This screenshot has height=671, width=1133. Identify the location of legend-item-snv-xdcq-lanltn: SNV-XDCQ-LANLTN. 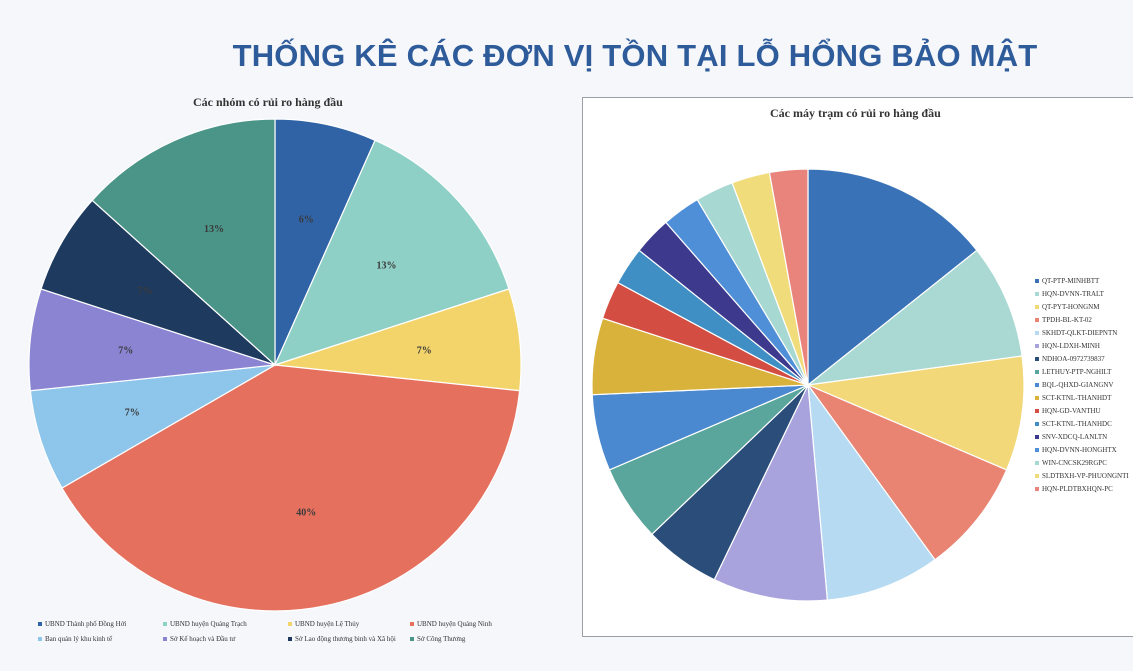
(1082, 436).